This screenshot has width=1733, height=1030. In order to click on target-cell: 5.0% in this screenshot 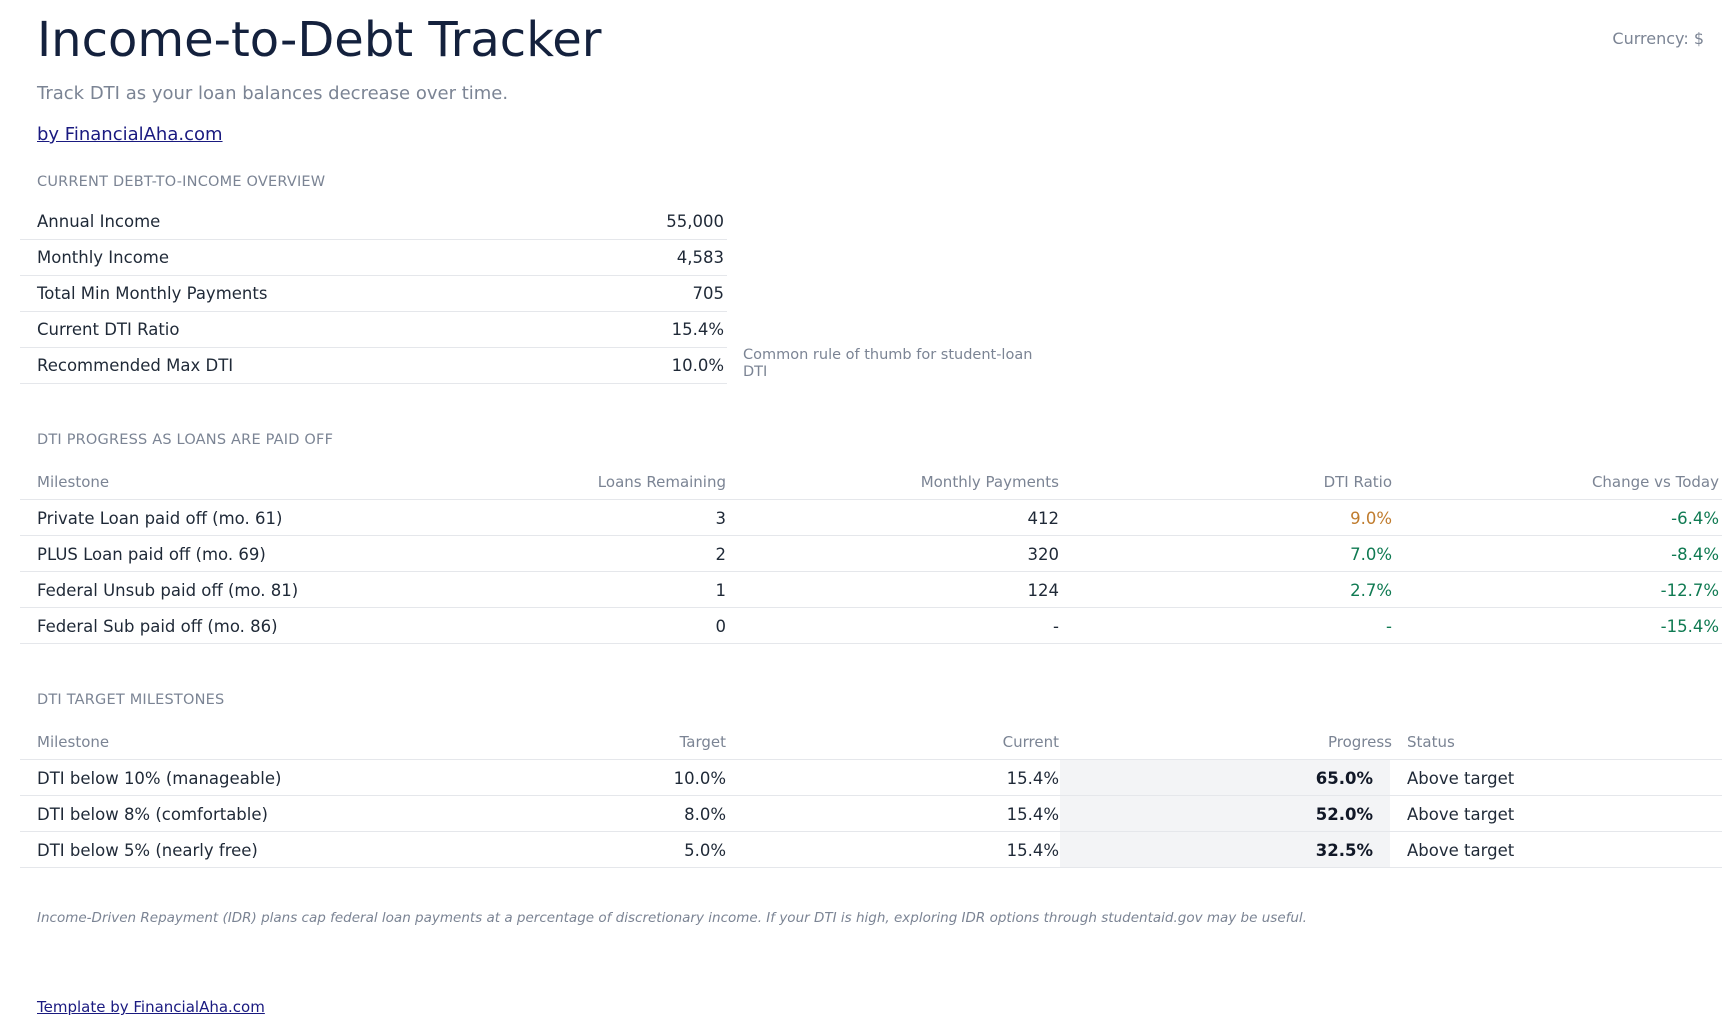, I will do `click(705, 850)`.